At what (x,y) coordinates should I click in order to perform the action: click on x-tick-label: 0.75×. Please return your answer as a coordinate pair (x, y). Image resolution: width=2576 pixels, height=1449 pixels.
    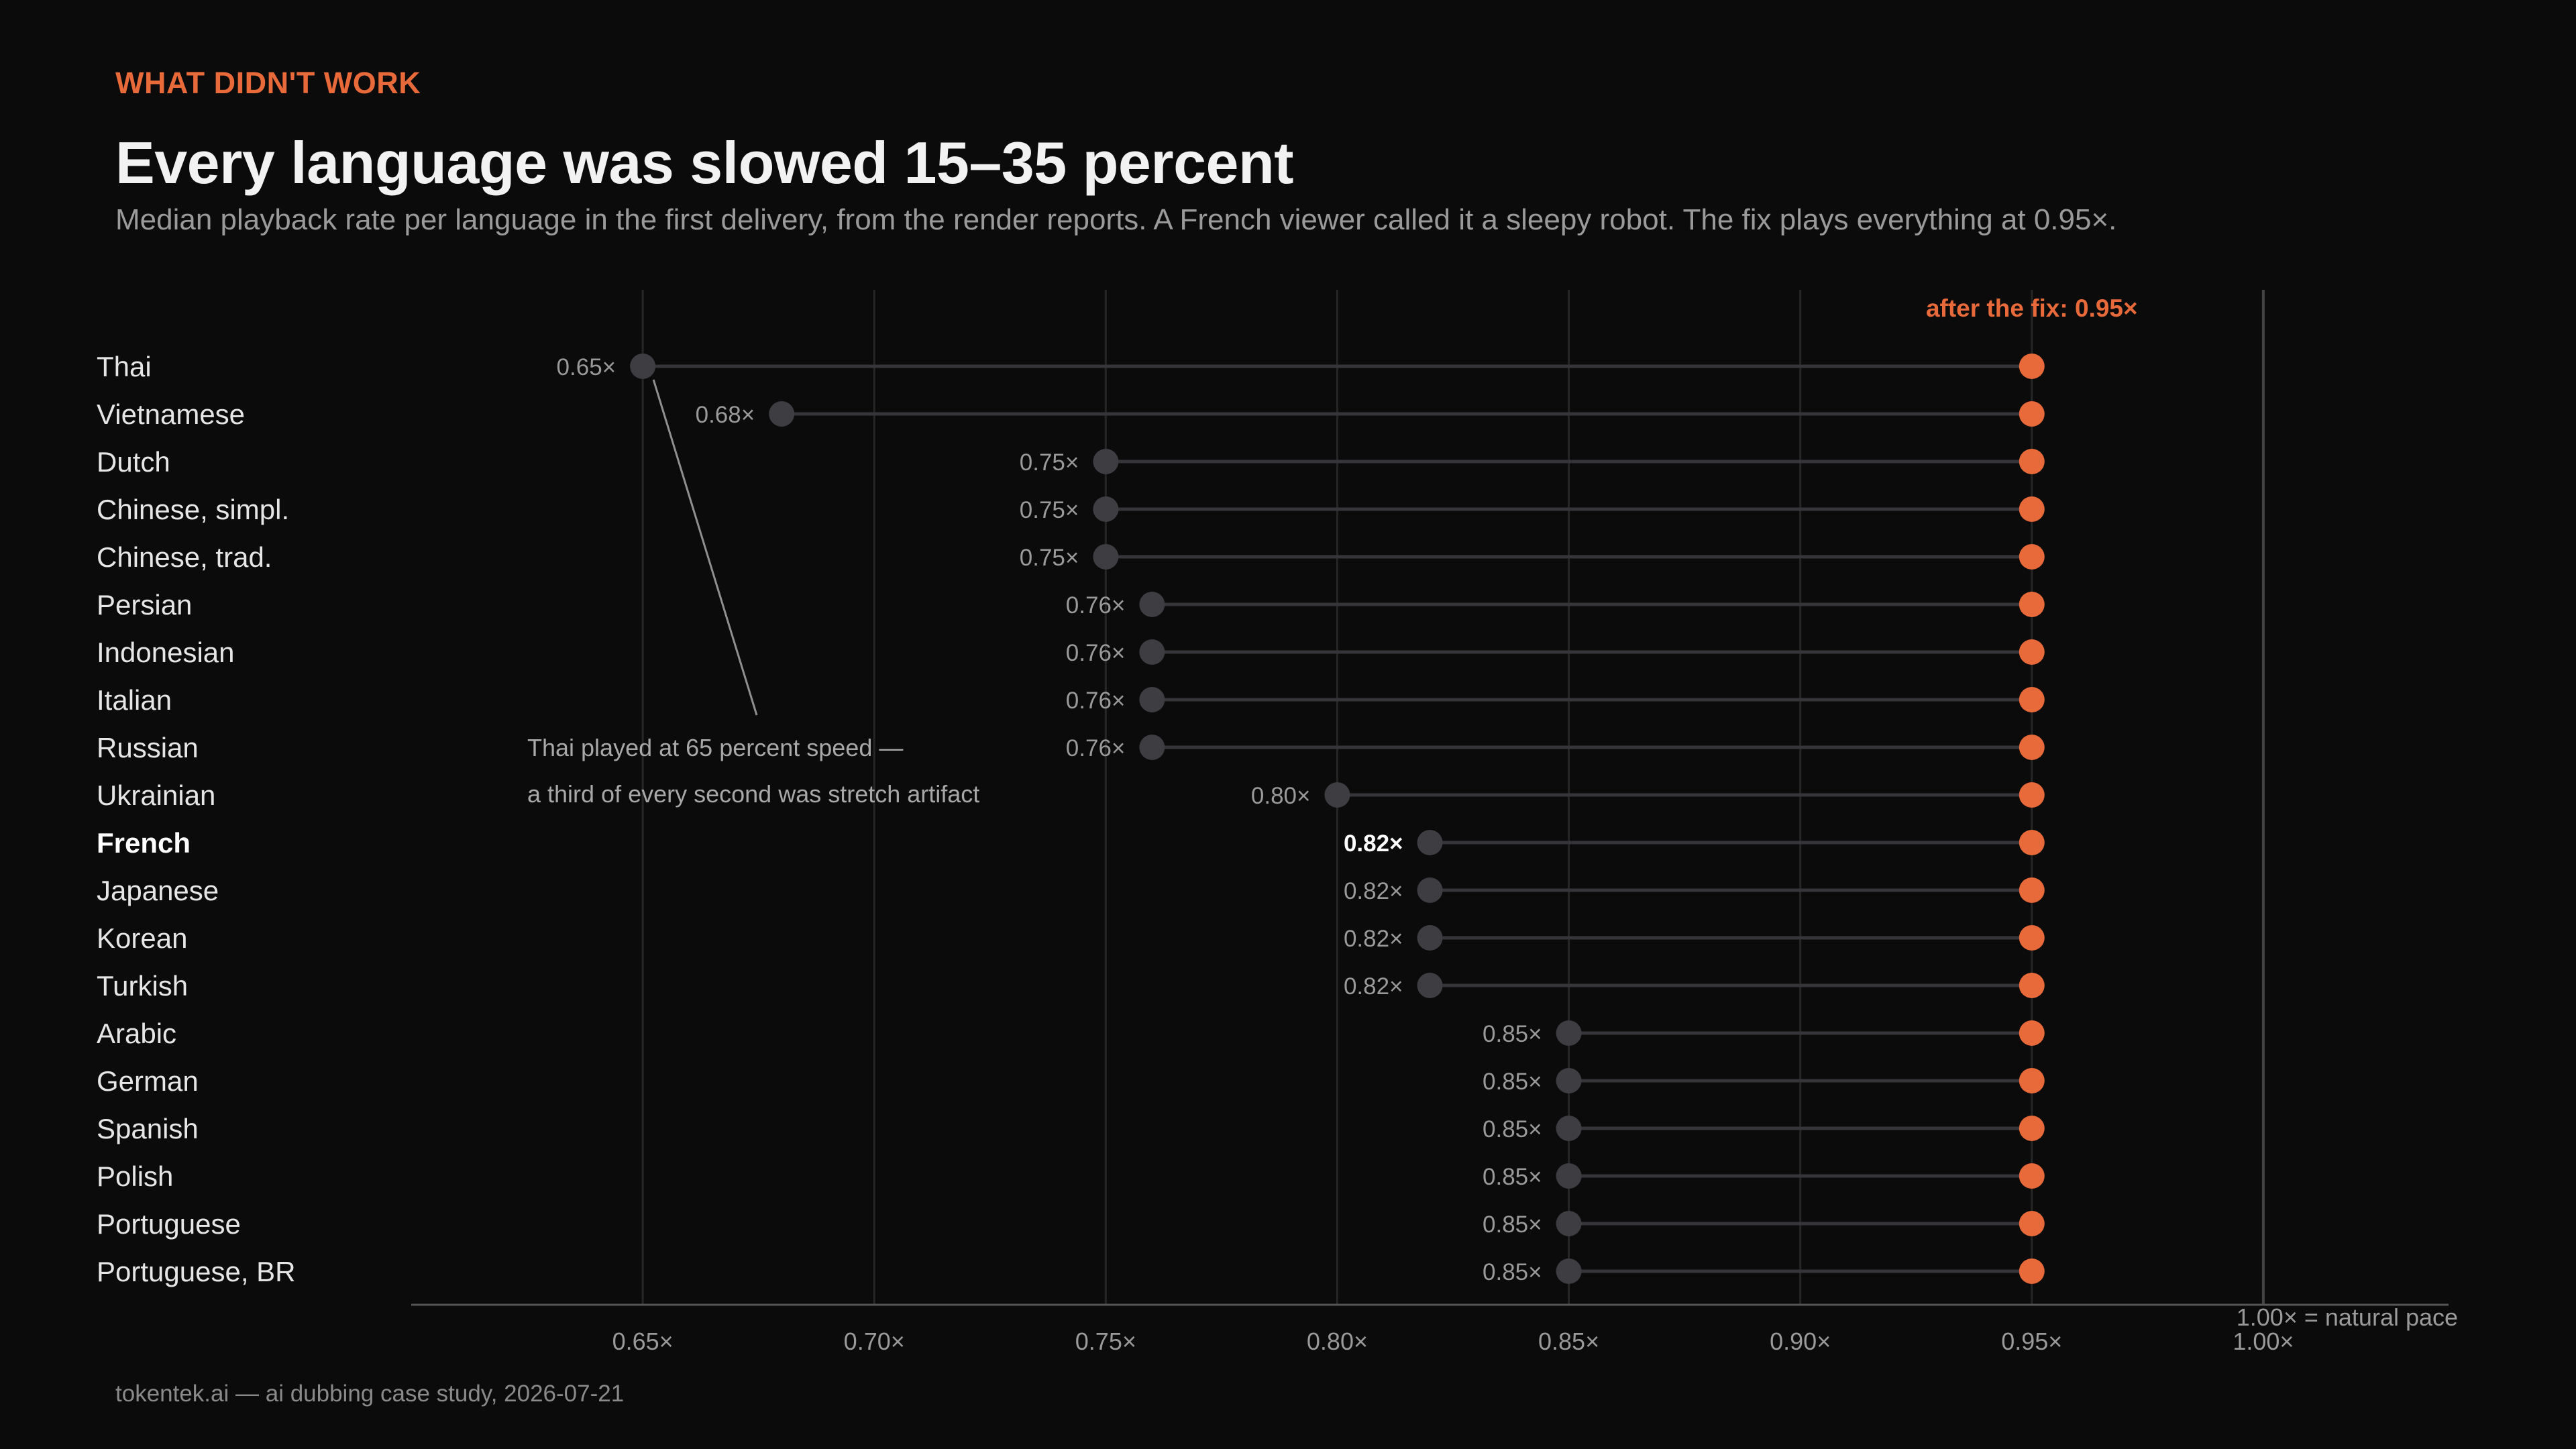
    Looking at the image, I should click on (1105, 1341).